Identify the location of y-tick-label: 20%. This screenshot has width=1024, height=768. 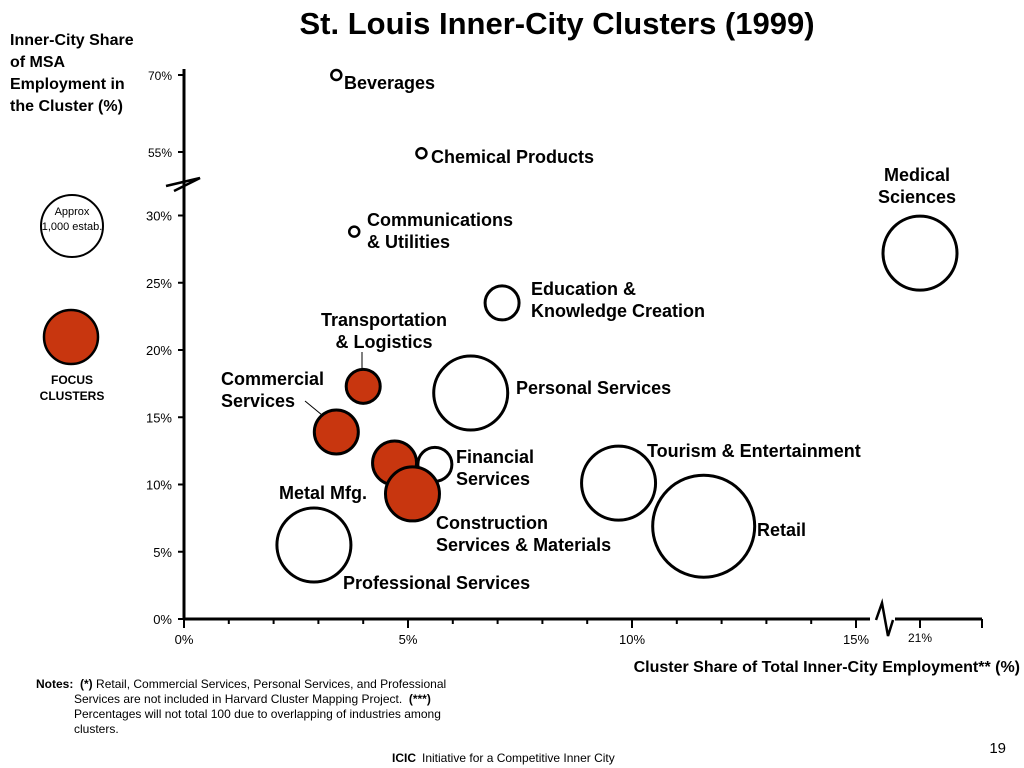
(159, 350).